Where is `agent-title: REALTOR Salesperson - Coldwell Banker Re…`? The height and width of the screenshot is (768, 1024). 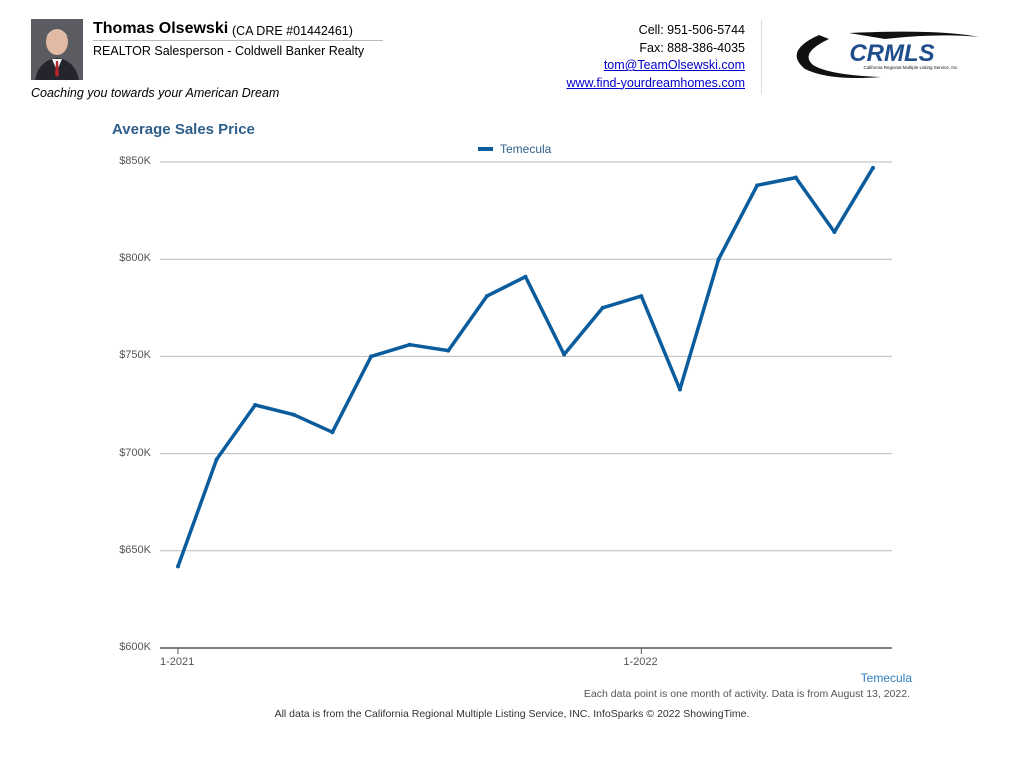
agent-title: REALTOR Salesperson - Coldwell Banker Re… is located at coordinates (229, 51).